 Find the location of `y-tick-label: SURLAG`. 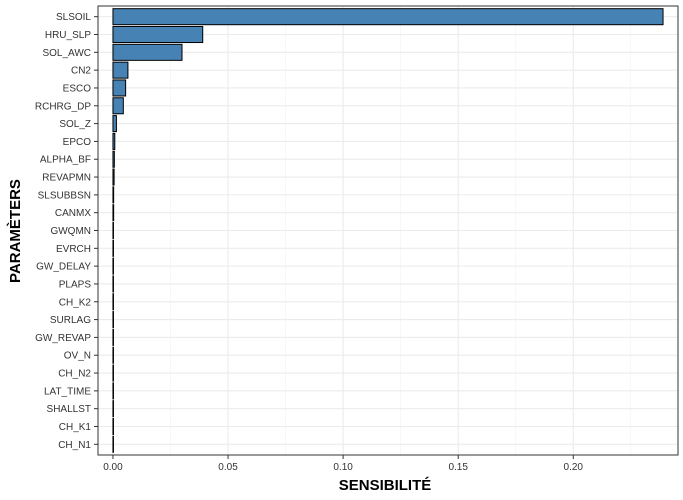

y-tick-label: SURLAG is located at coordinates (70, 320).